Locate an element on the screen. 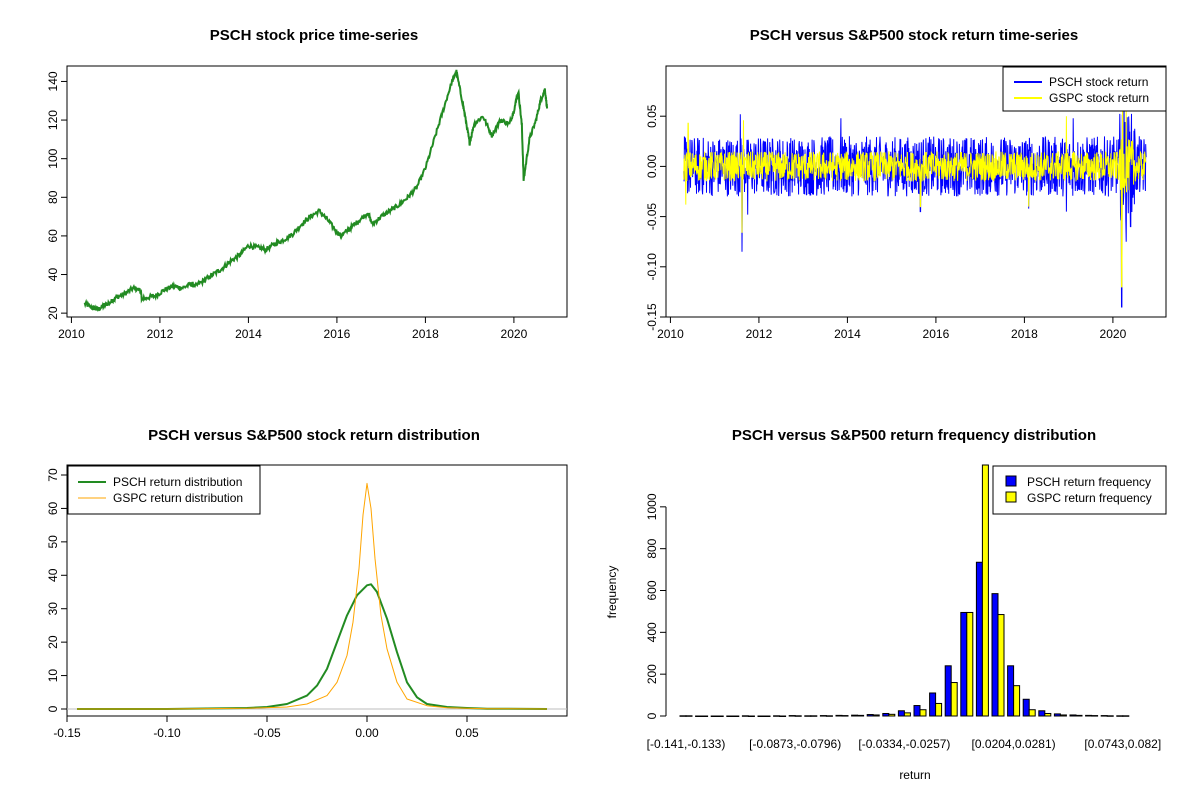  gspc-return-line is located at coordinates (915, 181).